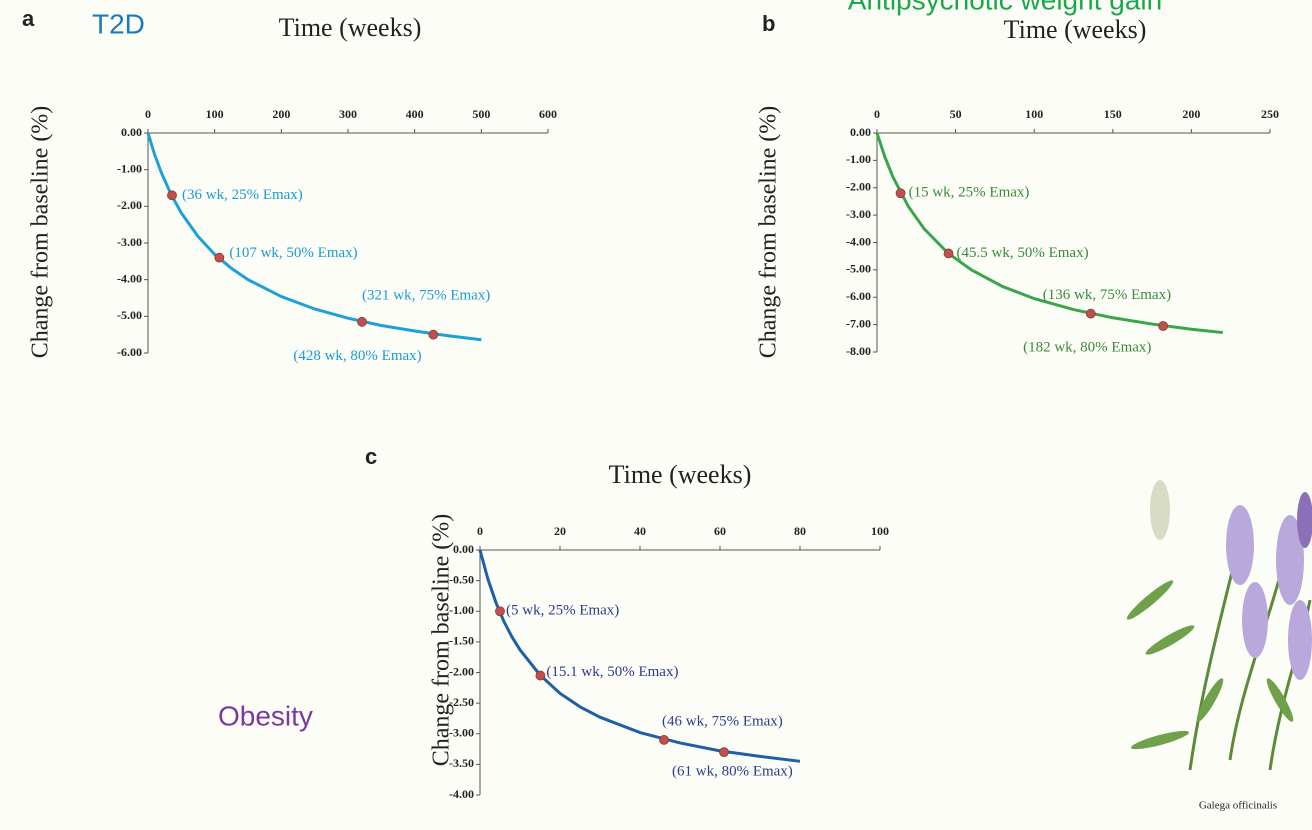 This screenshot has height=830, width=1312. What do you see at coordinates (1023, 253) in the screenshot?
I see `point-annotation: (45.5 wk, 50% Emax)` at bounding box center [1023, 253].